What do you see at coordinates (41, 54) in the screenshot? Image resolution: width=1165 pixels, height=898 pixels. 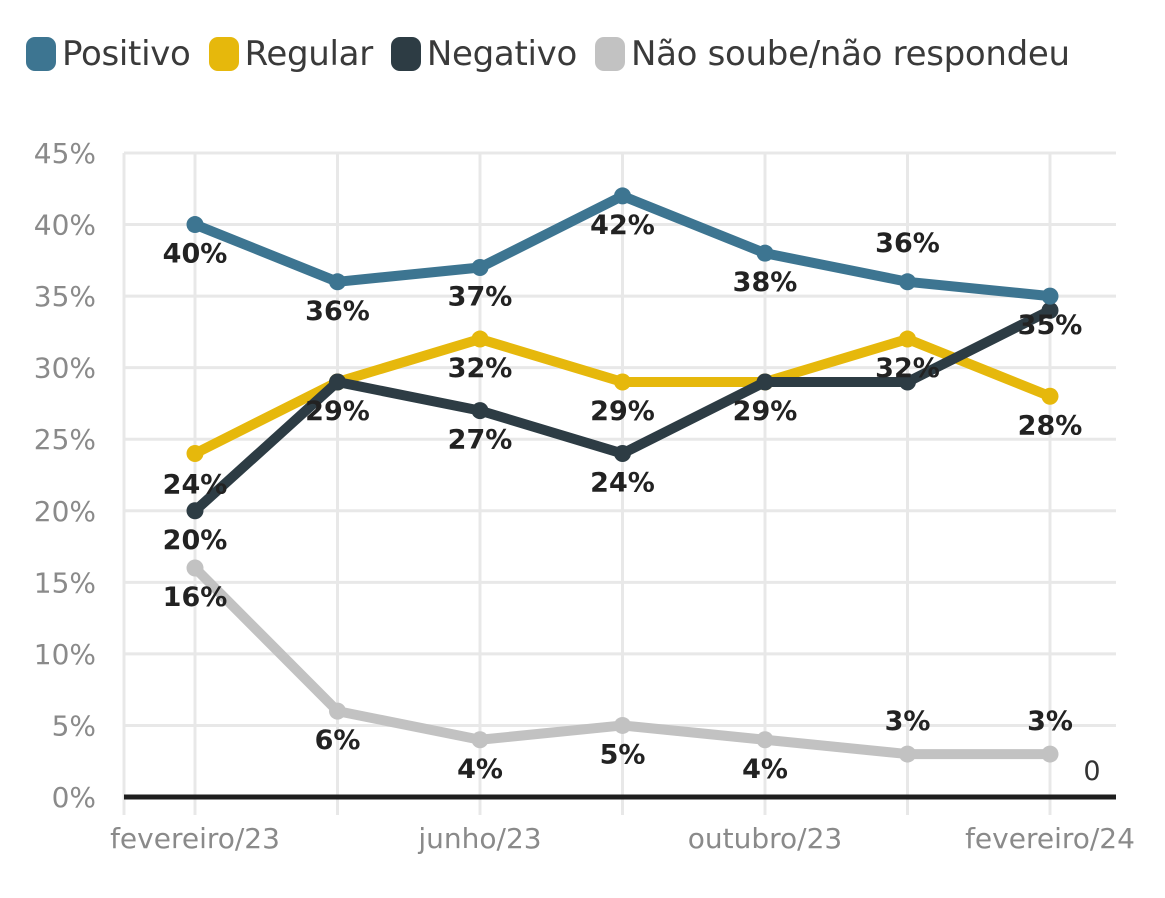 I see `legend-swatch-positivo` at bounding box center [41, 54].